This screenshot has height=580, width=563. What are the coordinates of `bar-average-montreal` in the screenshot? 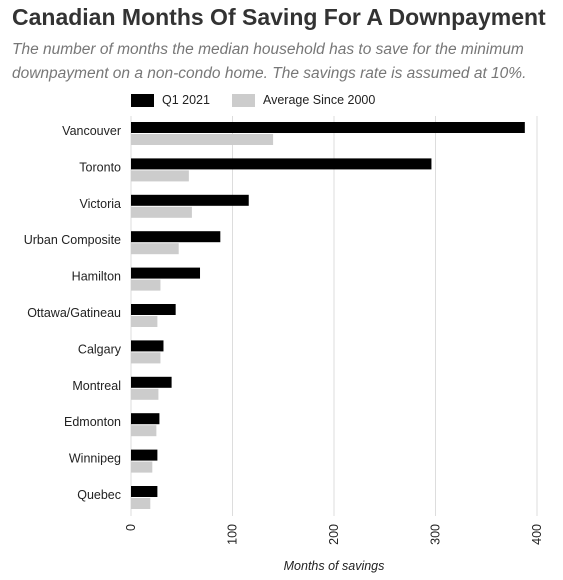 It's located at (145, 394).